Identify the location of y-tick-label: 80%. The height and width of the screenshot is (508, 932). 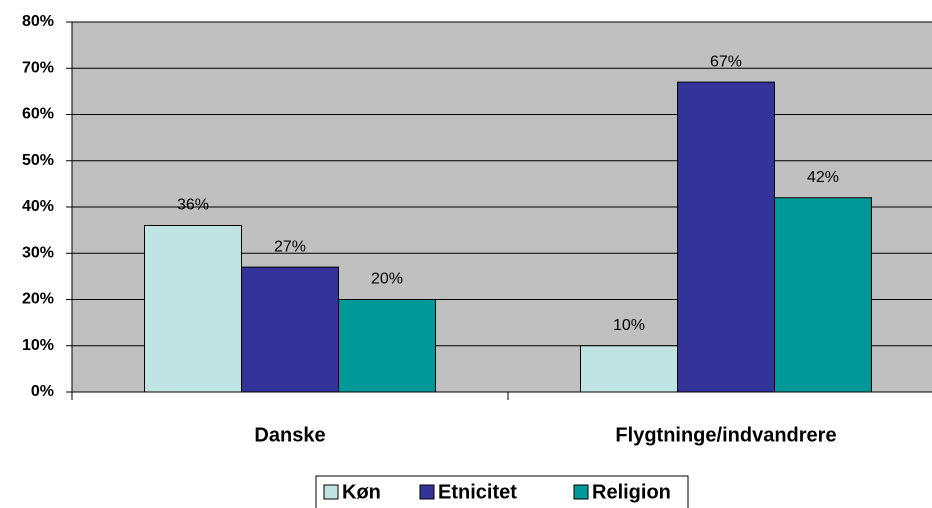
(38, 21).